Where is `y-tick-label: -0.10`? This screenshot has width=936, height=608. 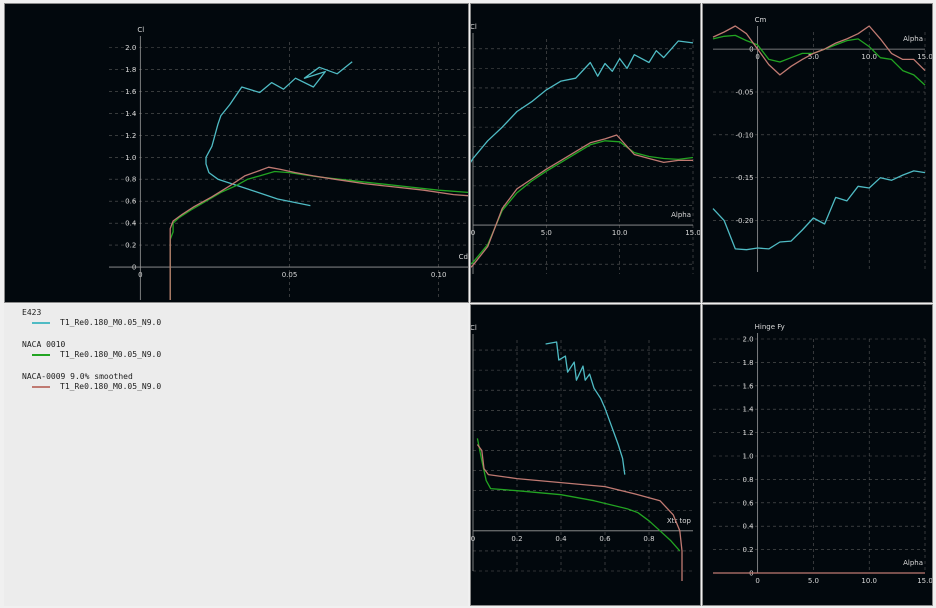 y-tick-label: -0.10 is located at coordinates (745, 135).